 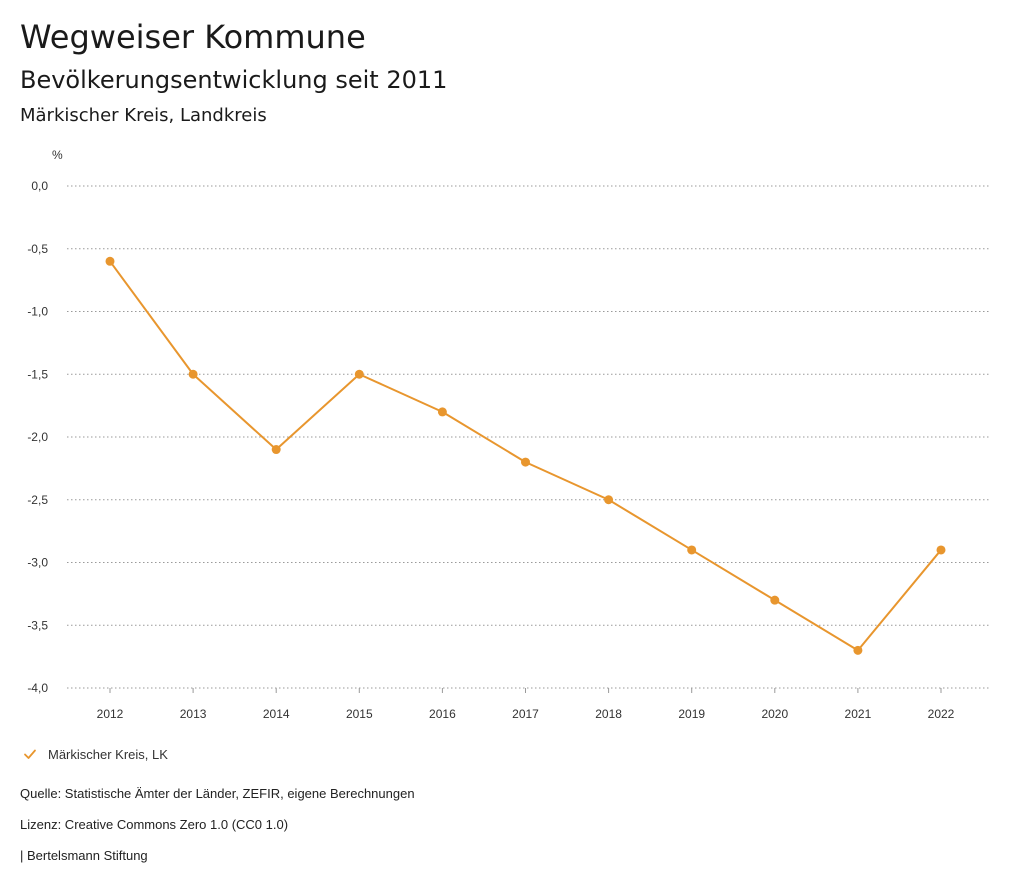 What do you see at coordinates (691, 714) in the screenshot?
I see `x-tick-label: 2019` at bounding box center [691, 714].